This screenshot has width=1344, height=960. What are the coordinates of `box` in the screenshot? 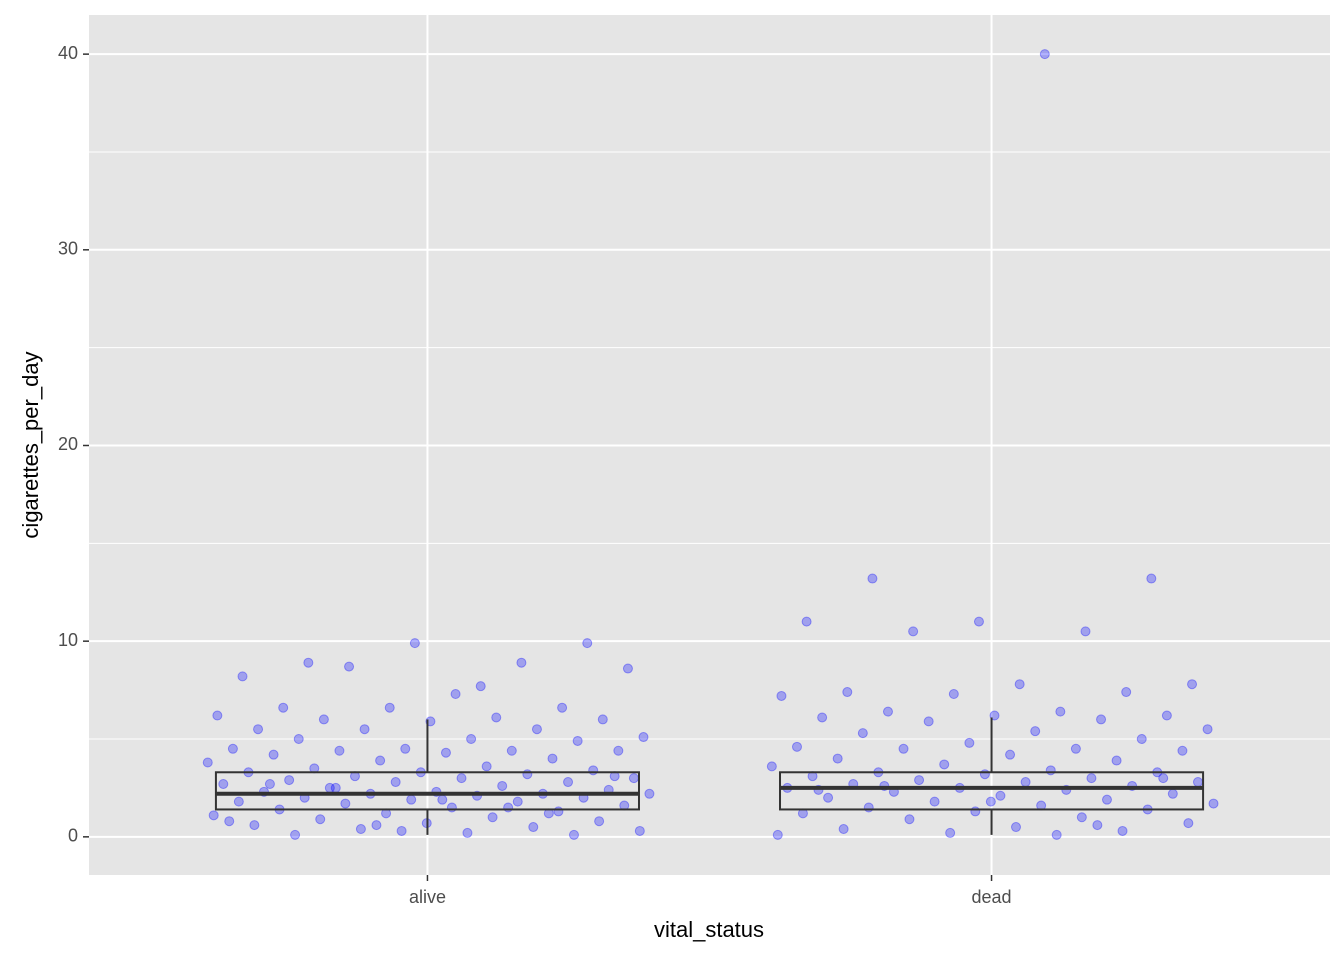 It's located at (992, 791).